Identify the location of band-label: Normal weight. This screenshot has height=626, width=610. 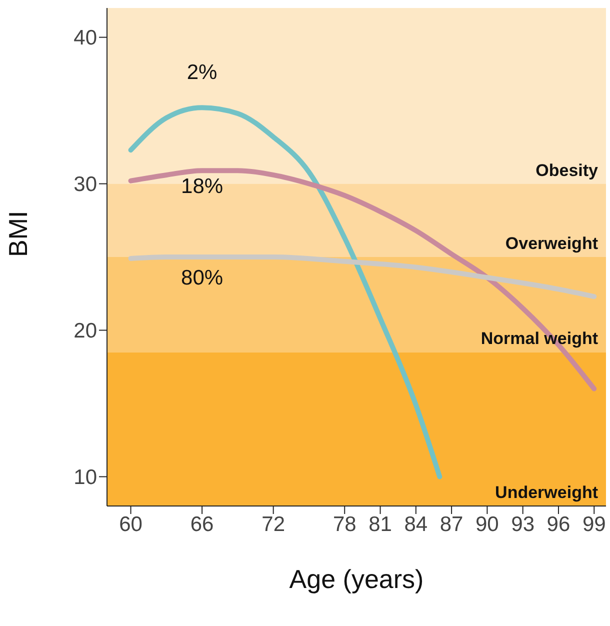
(539, 338).